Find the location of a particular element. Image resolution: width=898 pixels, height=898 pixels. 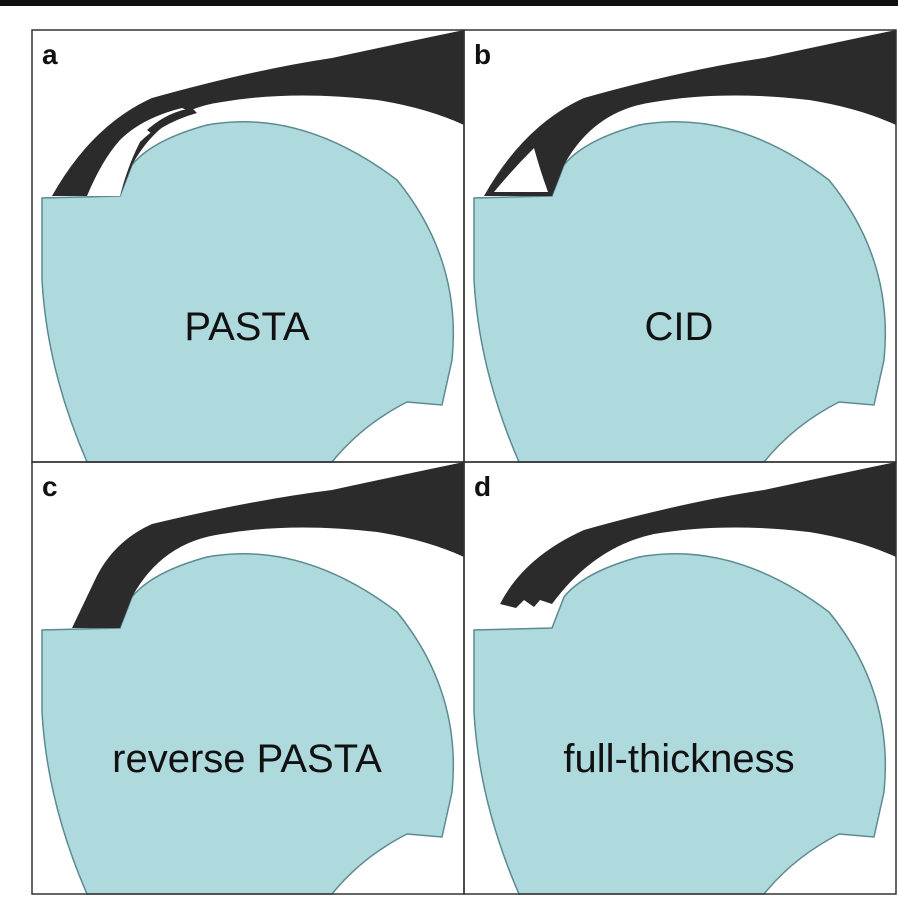

tear-gap-b is located at coordinates (521, 170).